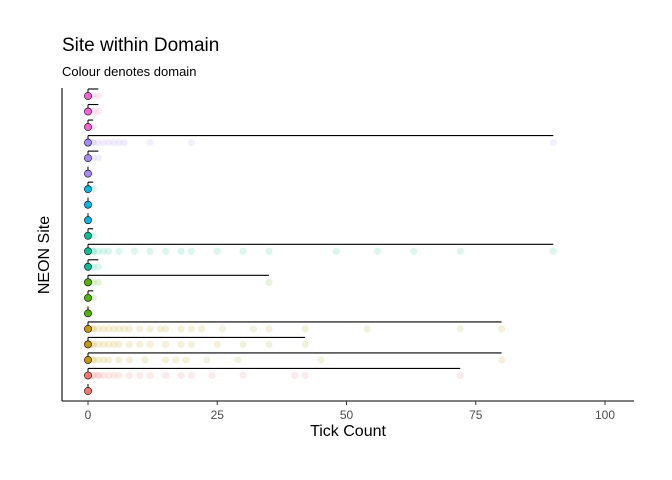 The image size is (672, 480). I want to click on x-tick-label: 25, so click(218, 415).